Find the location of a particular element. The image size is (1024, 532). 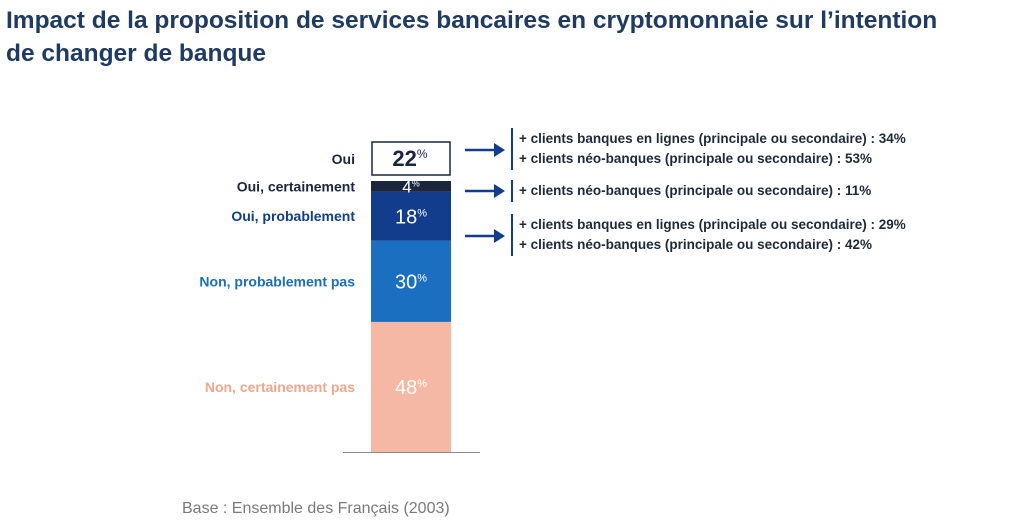

bar-segment-oui-probablement is located at coordinates (411, 216).